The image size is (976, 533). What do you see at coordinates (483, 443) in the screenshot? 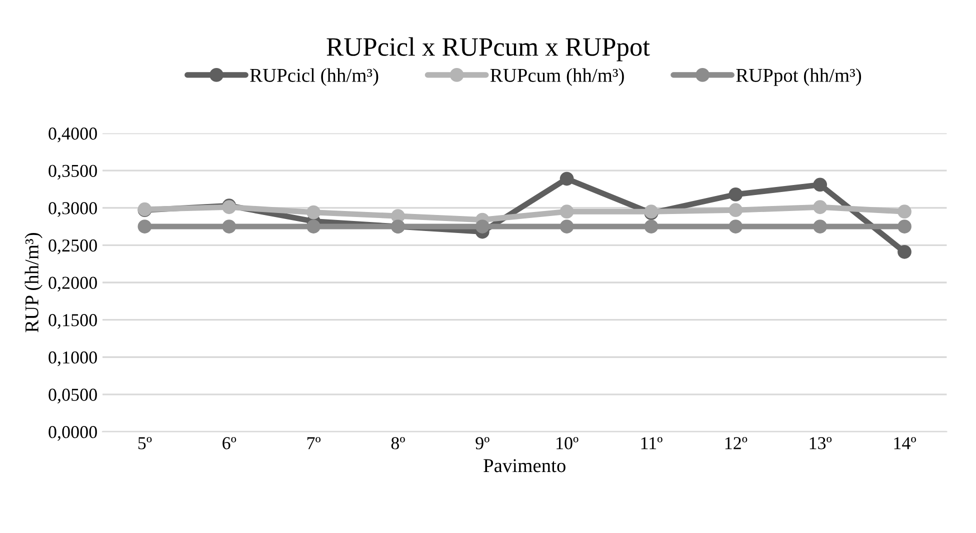
I see `x-tick-label: 9º` at bounding box center [483, 443].